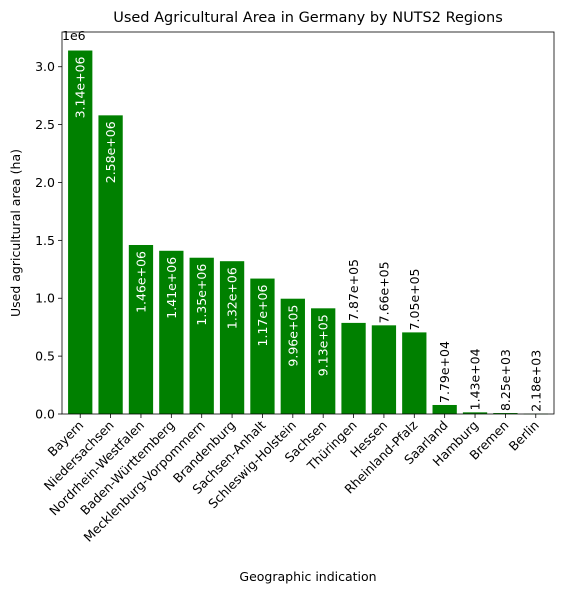 The image size is (567, 593). Describe the element at coordinates (307, 576) in the screenshot. I see `x-axis-label: Geographic indication` at that location.